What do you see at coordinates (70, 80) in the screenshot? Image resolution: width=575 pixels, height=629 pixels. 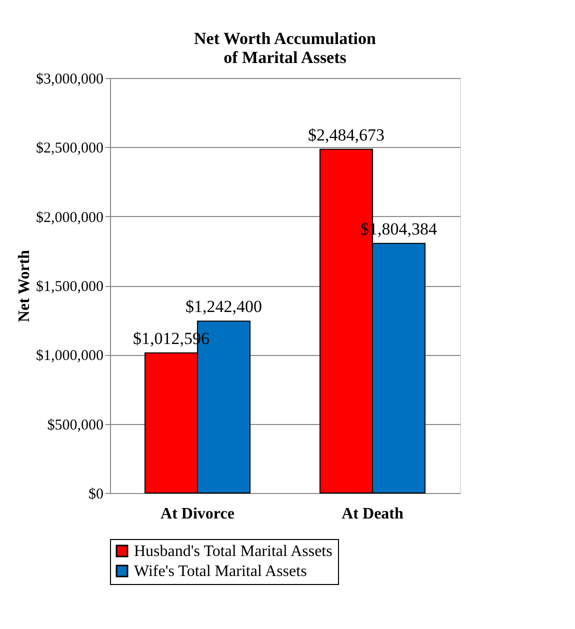 I see `y-tick-label: $3,000,000` at bounding box center [70, 80].